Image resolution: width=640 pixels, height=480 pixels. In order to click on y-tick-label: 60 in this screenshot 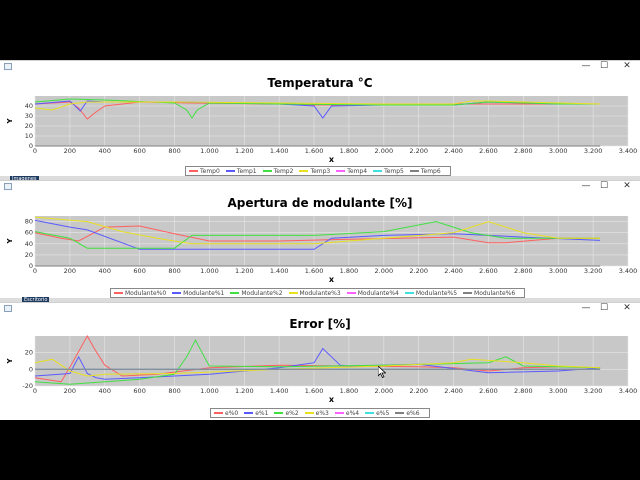, I will do `click(29, 233)`.